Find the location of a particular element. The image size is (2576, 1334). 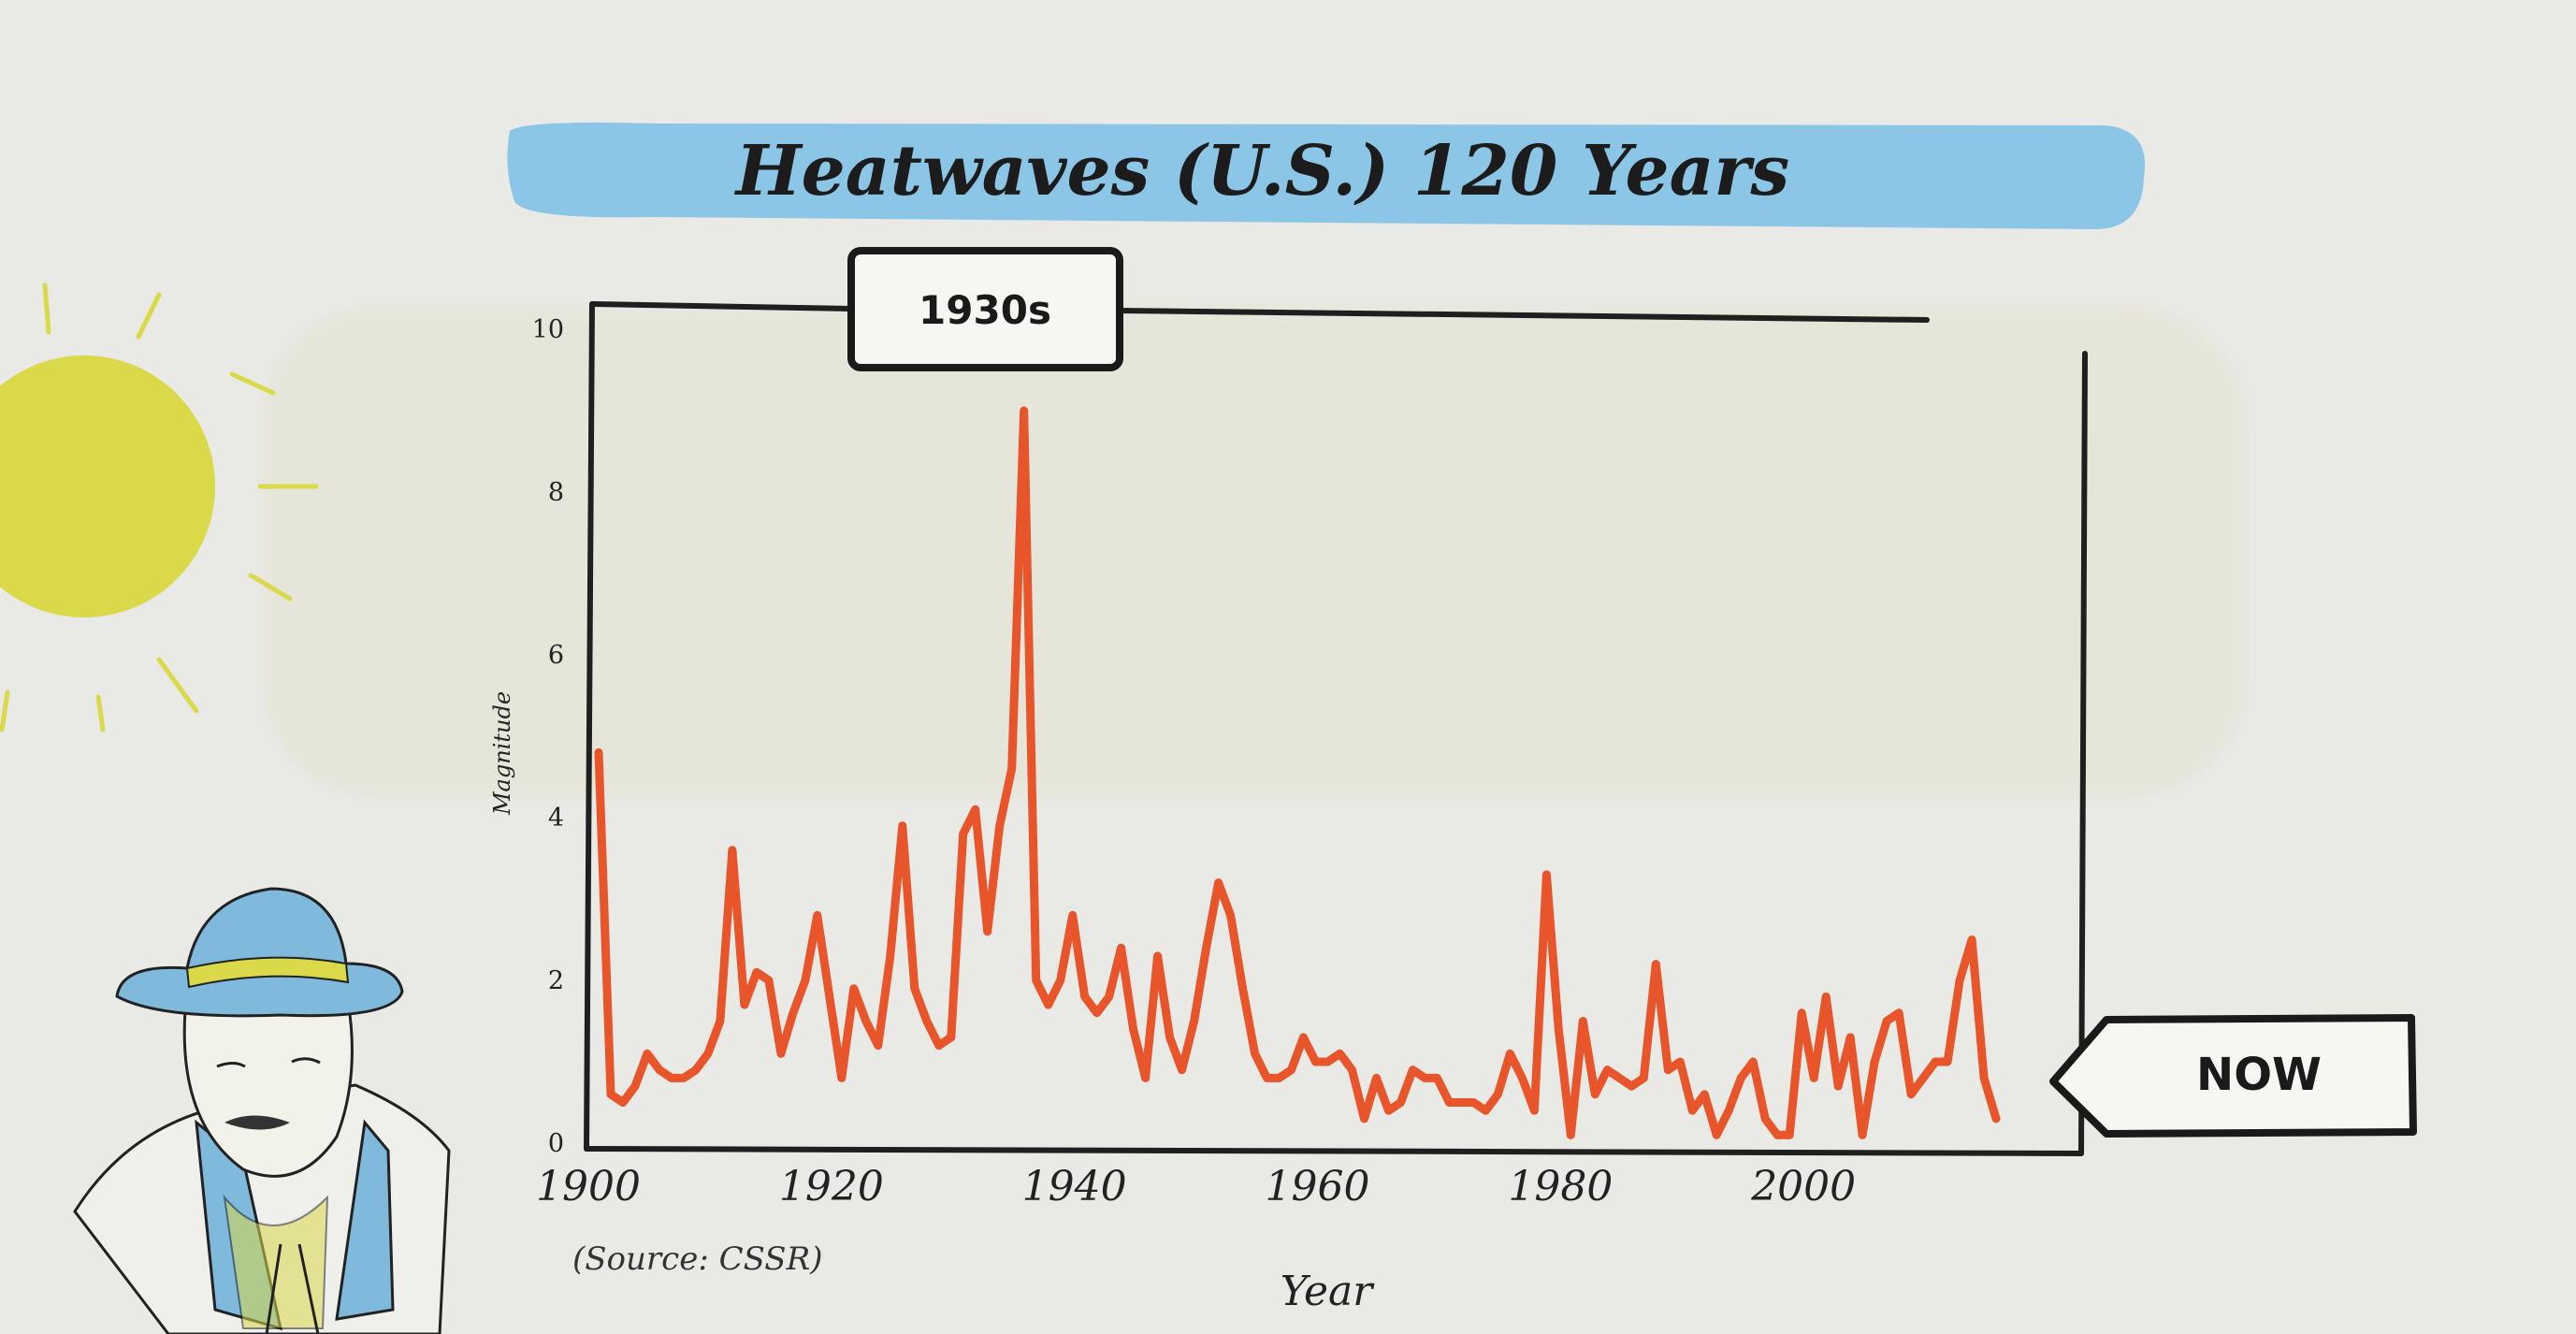

x-tick-label: 2000 is located at coordinates (1803, 1187).